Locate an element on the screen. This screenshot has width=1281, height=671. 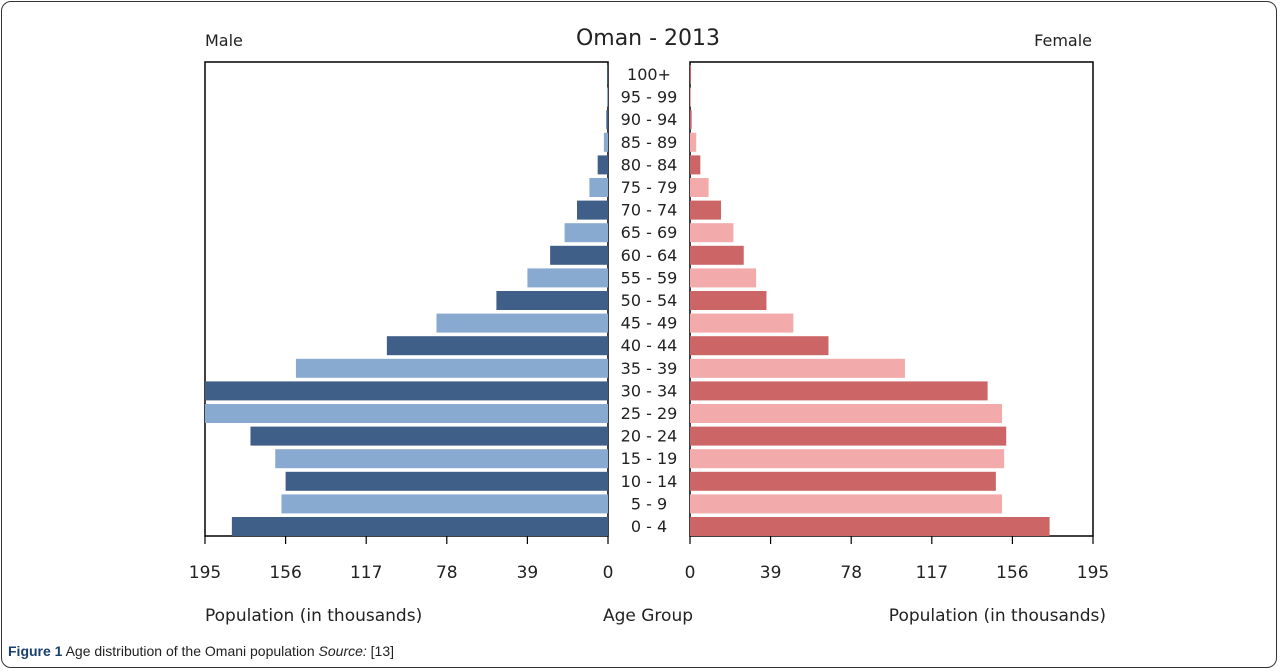
male-label: Male is located at coordinates (224, 40).